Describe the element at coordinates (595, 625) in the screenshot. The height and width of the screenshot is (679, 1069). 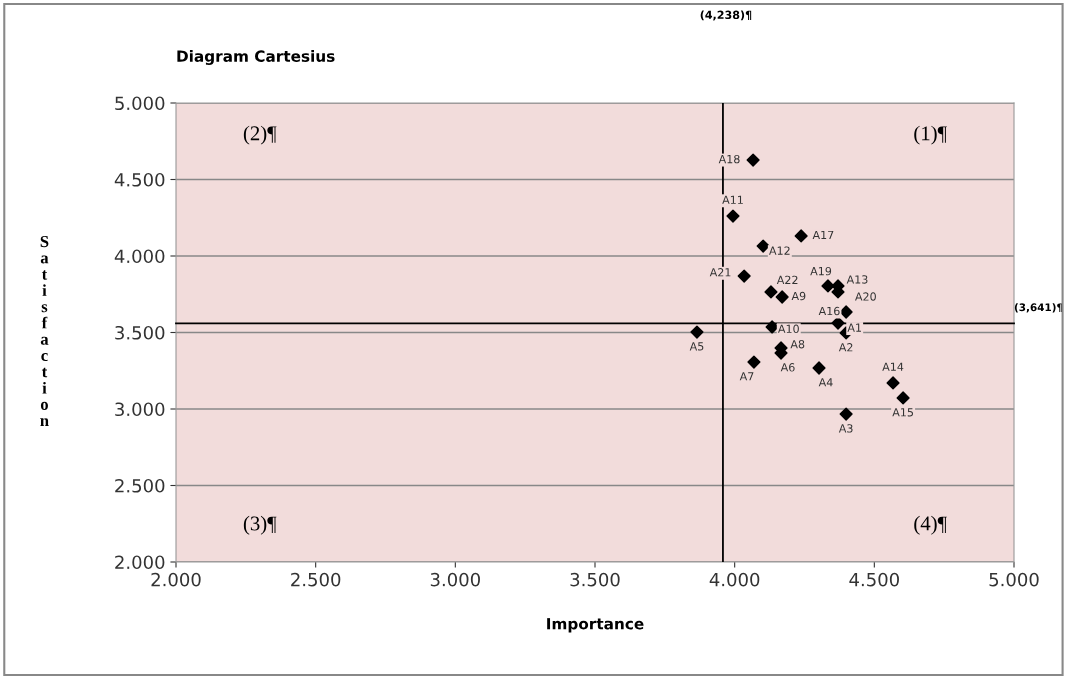
I see `x-axis-title: Importance` at that location.